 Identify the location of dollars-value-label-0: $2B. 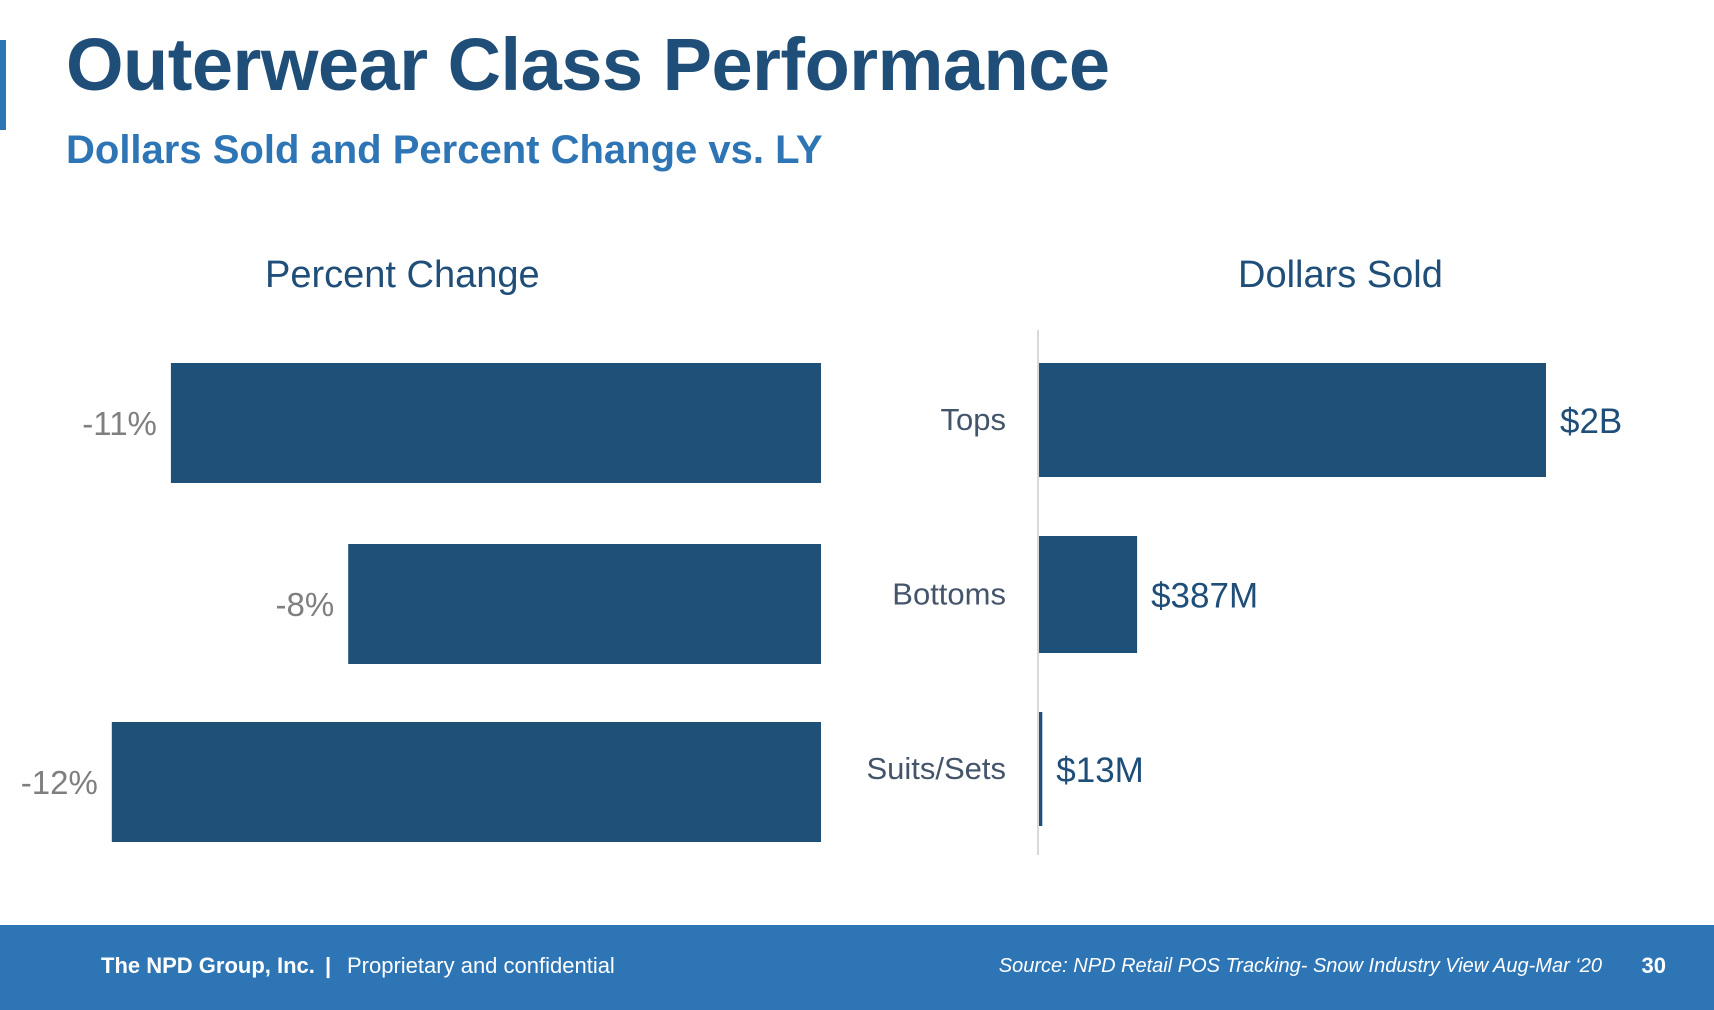
(1591, 421).